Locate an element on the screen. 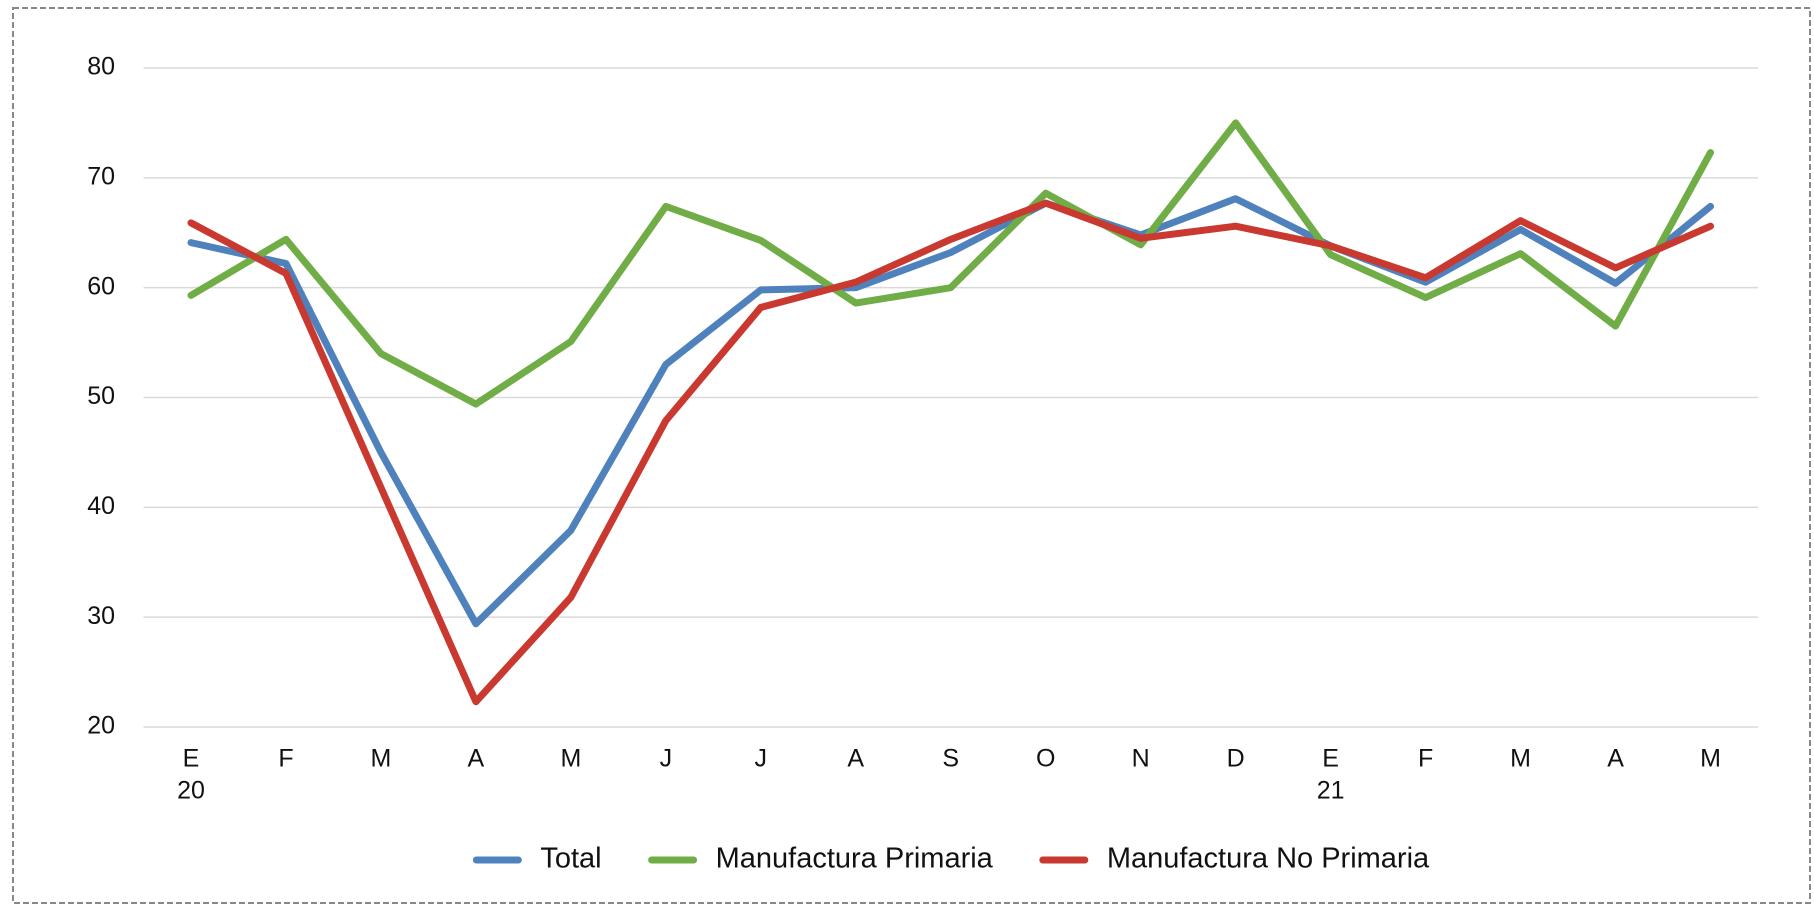 This screenshot has width=1814, height=907. y-tick-label: 50 is located at coordinates (101, 396).